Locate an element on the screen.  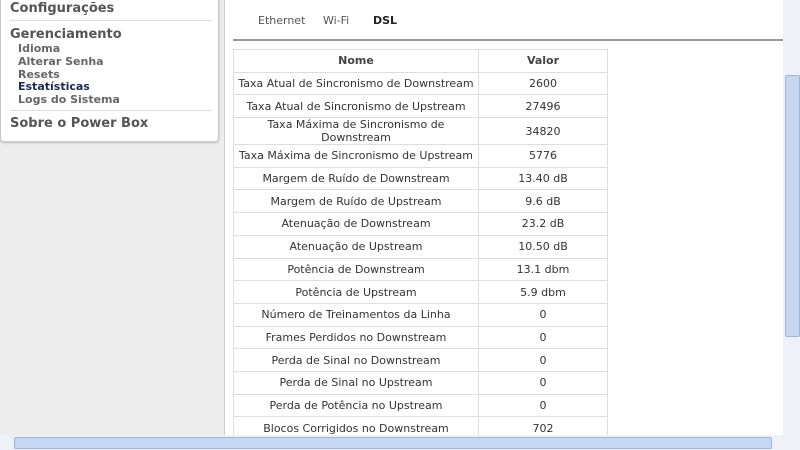
table-row: Perda de Sinal no Downstream 0 is located at coordinates (420, 360).